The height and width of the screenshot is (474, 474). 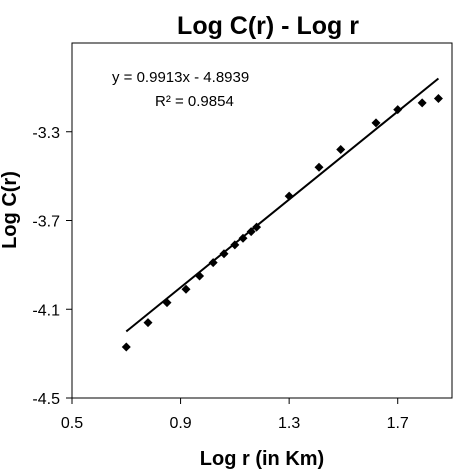 What do you see at coordinates (46, 399) in the screenshot?
I see `y-tick-label: -4.5` at bounding box center [46, 399].